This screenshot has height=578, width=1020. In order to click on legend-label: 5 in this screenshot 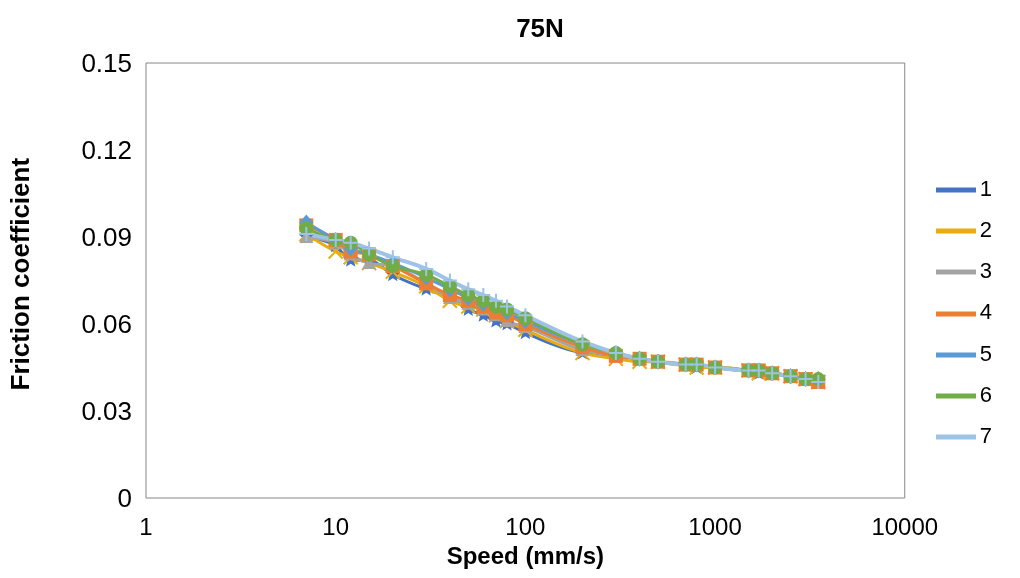, I will do `click(985, 353)`.